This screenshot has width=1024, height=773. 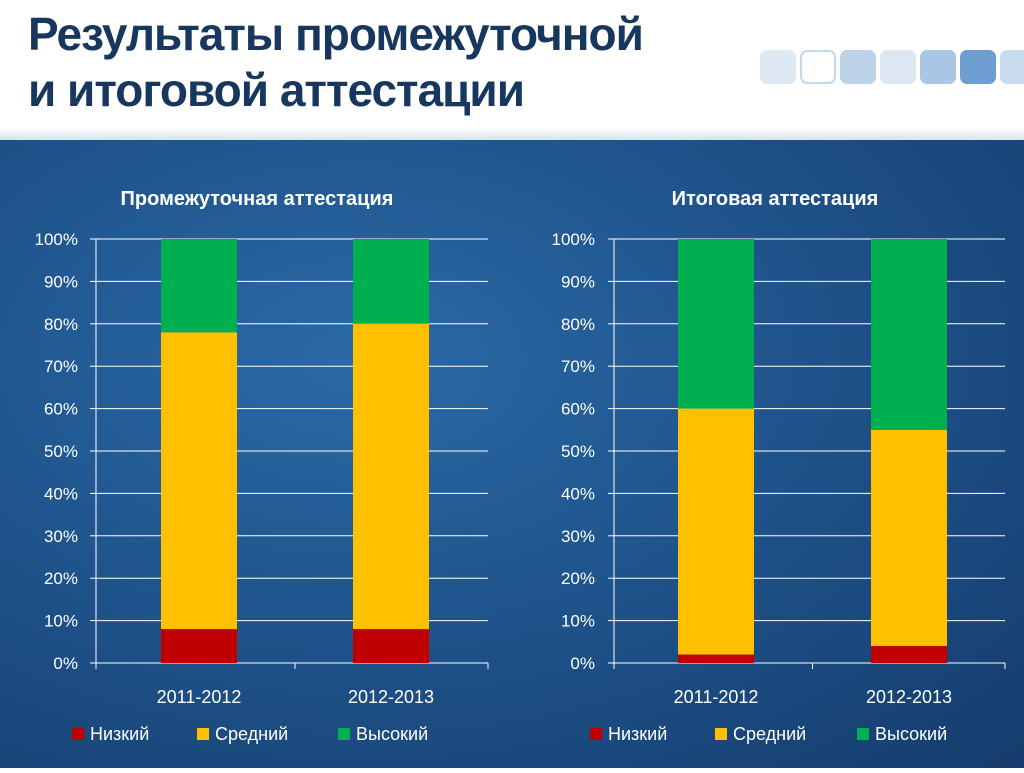 What do you see at coordinates (199, 697) in the screenshot?
I see `chart-1-category-label: 2011-2012` at bounding box center [199, 697].